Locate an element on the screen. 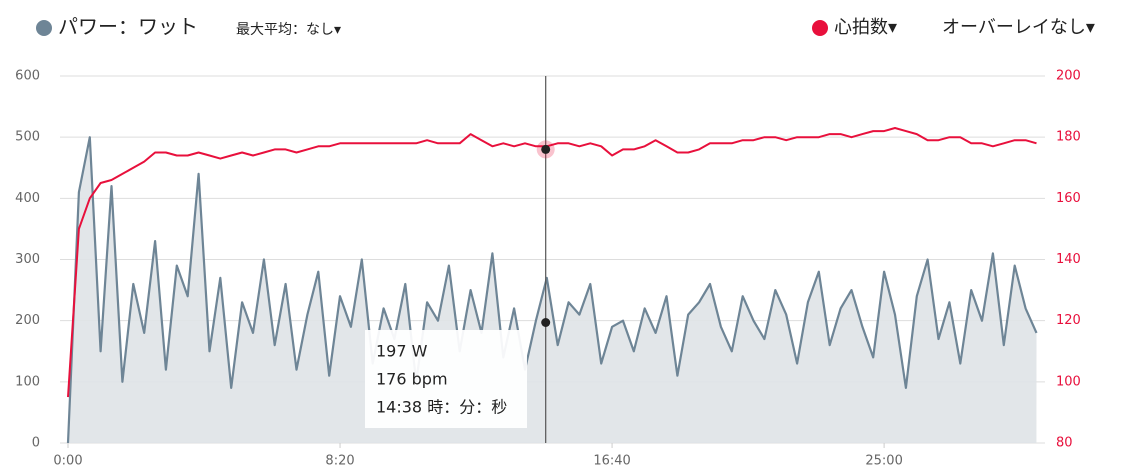  tooltip-heart-rate: 176 bpm is located at coordinates (412, 379).